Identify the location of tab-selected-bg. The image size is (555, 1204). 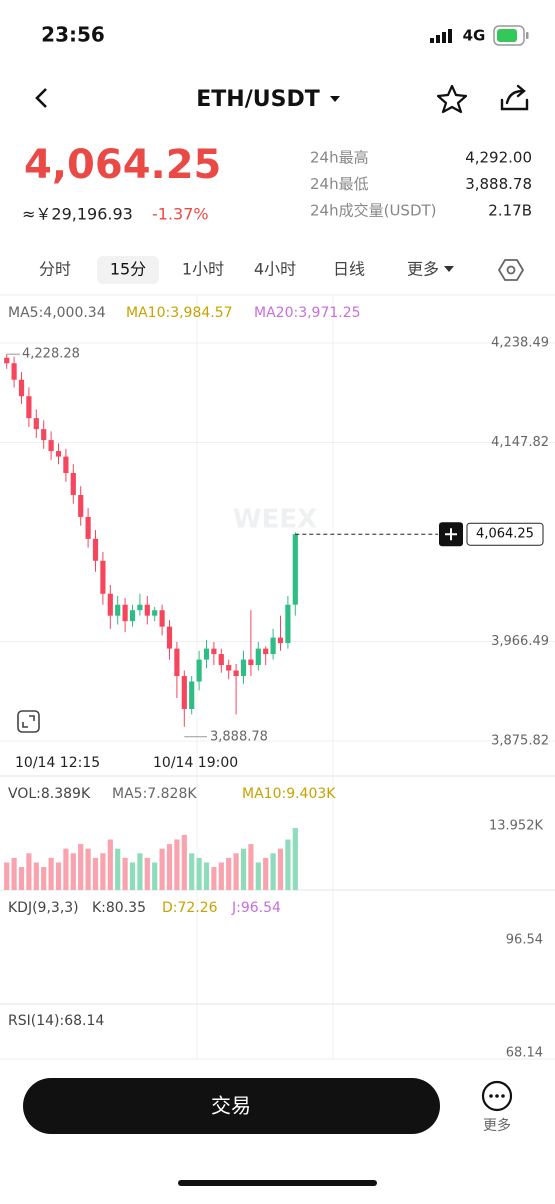
(128, 270).